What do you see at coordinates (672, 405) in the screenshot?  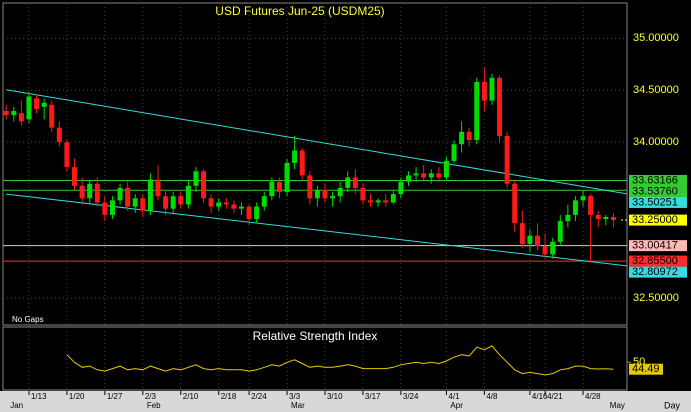 I see `period: Day` at bounding box center [672, 405].